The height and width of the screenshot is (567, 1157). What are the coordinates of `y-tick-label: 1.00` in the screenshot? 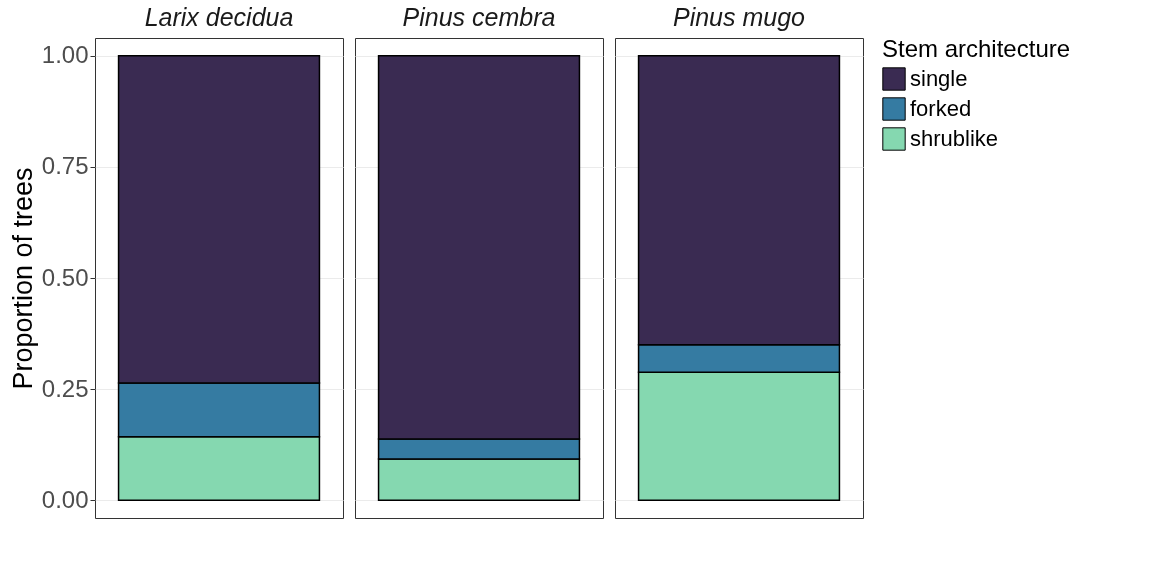 It's located at (65, 55).